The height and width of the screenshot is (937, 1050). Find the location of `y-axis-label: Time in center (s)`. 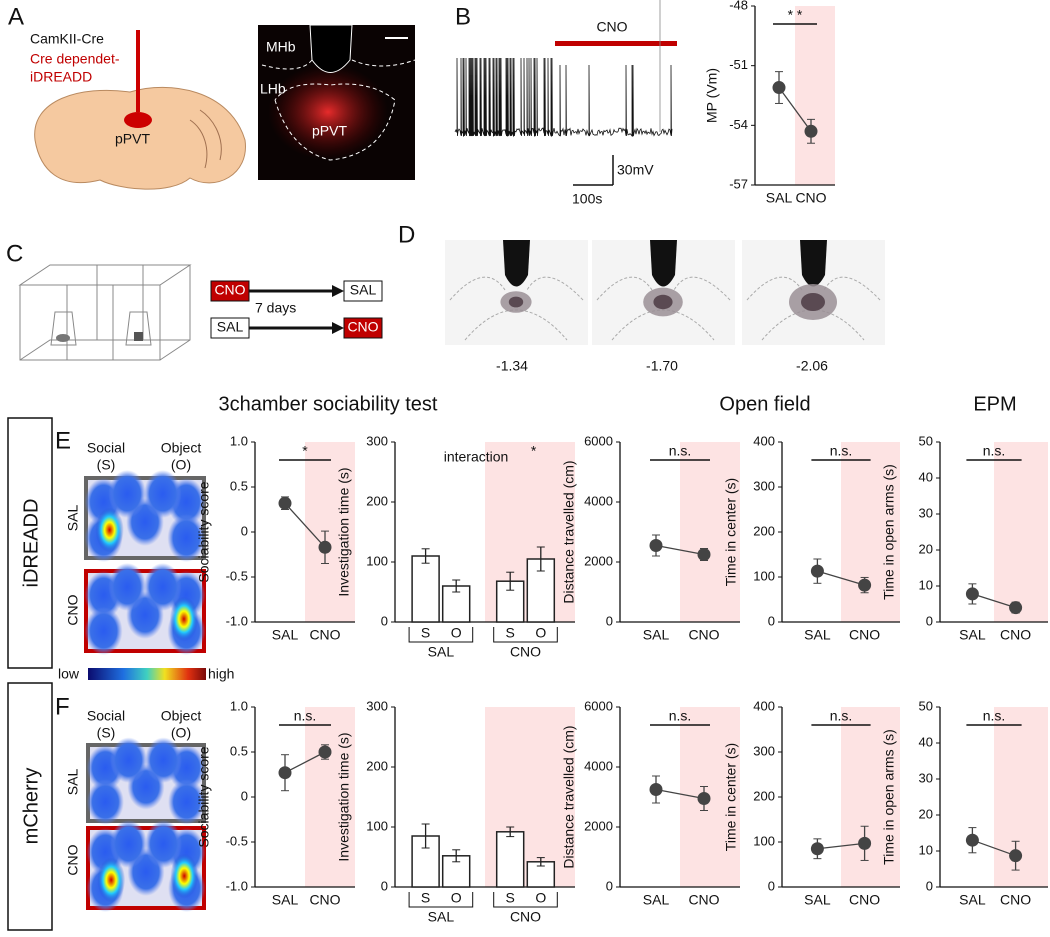

y-axis-label: Time in center (s) is located at coordinates (731, 532).